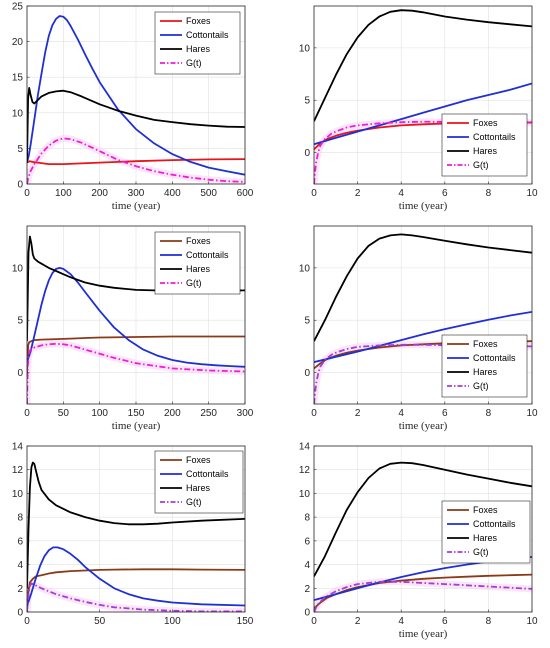 The height and width of the screenshot is (648, 550). I want to click on x-tick-label: 600, so click(245, 193).